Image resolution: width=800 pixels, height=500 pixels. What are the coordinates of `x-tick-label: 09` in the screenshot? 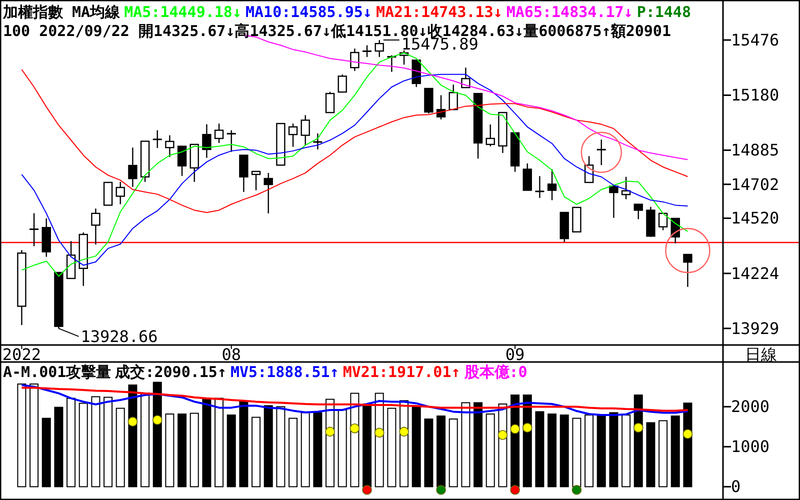 It's located at (515, 354).